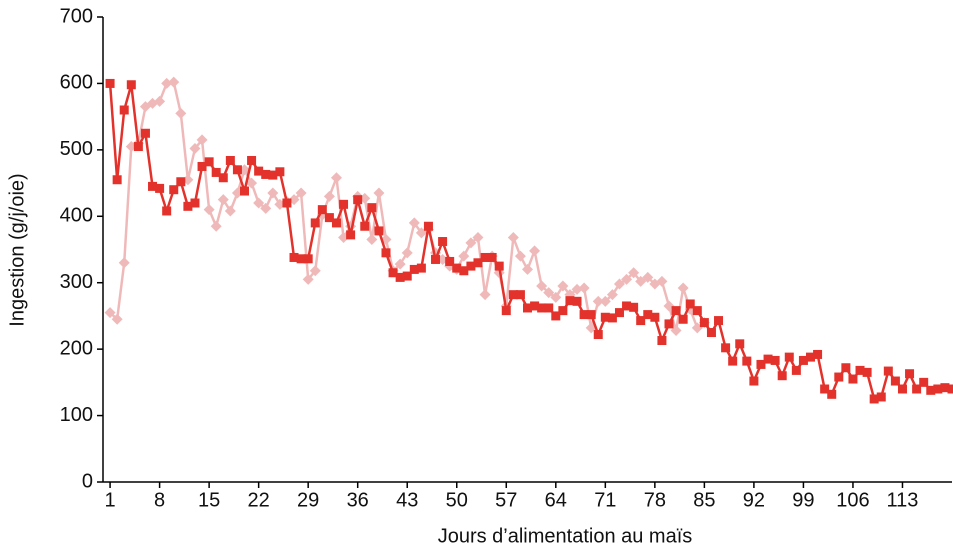 This screenshot has width=953, height=556. Describe the element at coordinates (754, 500) in the screenshot. I see `x-tick-label: 92` at that location.